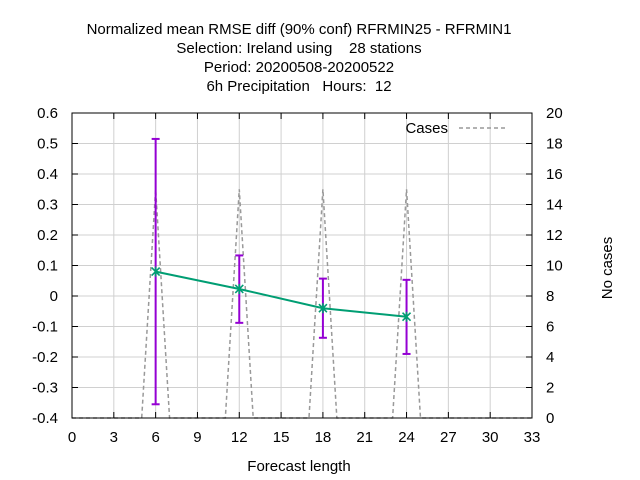  Describe the element at coordinates (72, 437) in the screenshot. I see `x-tick-label: 0` at that location.